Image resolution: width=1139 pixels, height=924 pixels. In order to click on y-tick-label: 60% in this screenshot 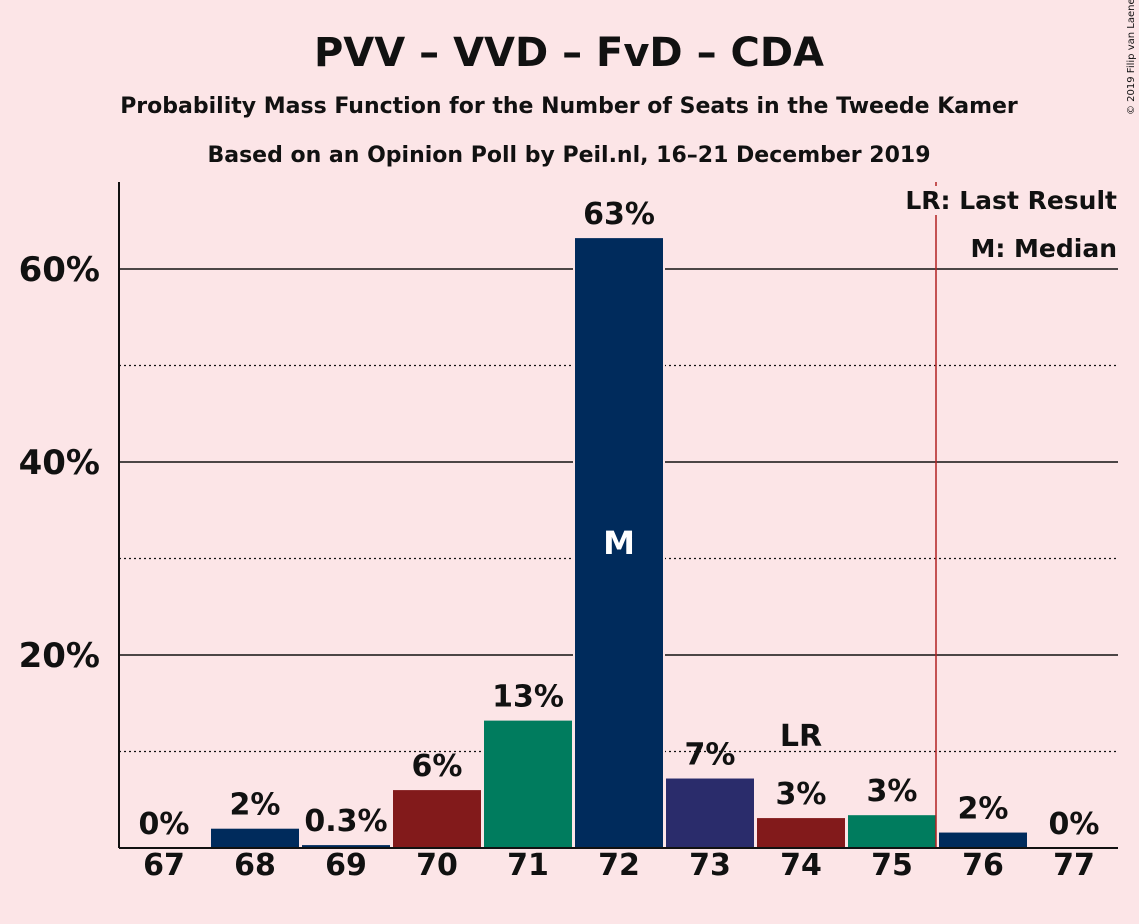, I will do `click(59, 270)`.